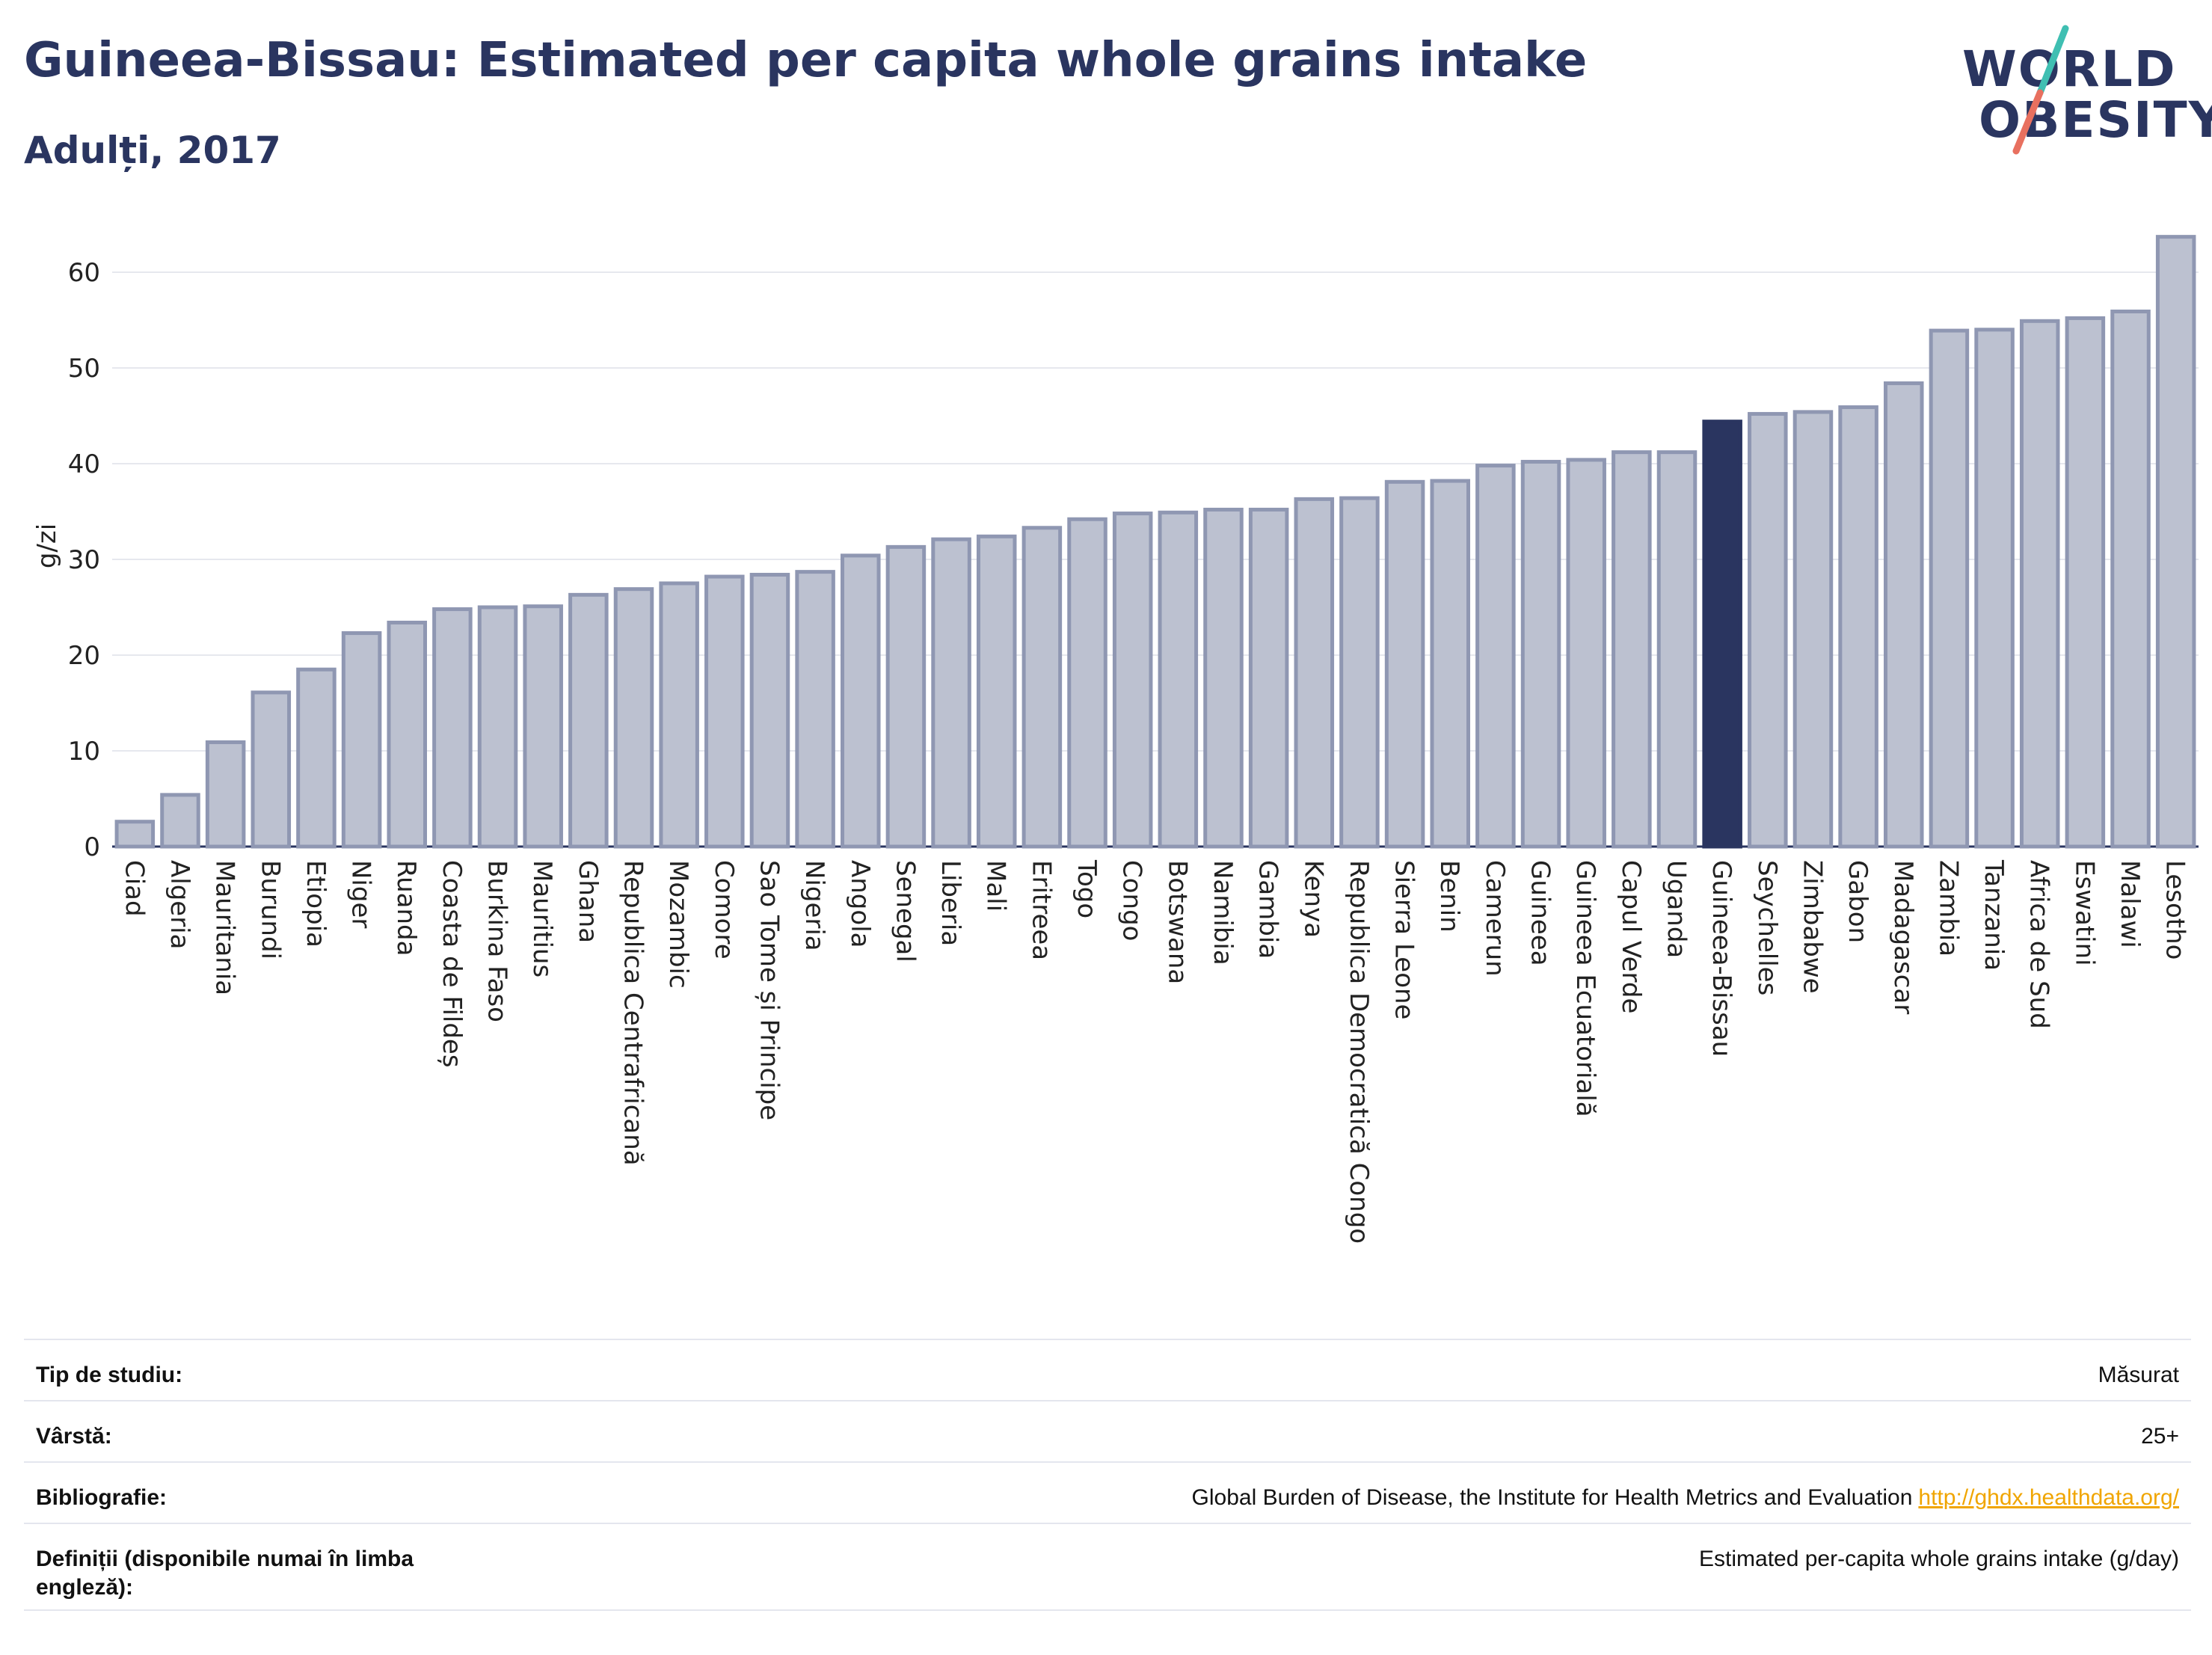  I want to click on y-tick-label: 10, so click(84, 752).